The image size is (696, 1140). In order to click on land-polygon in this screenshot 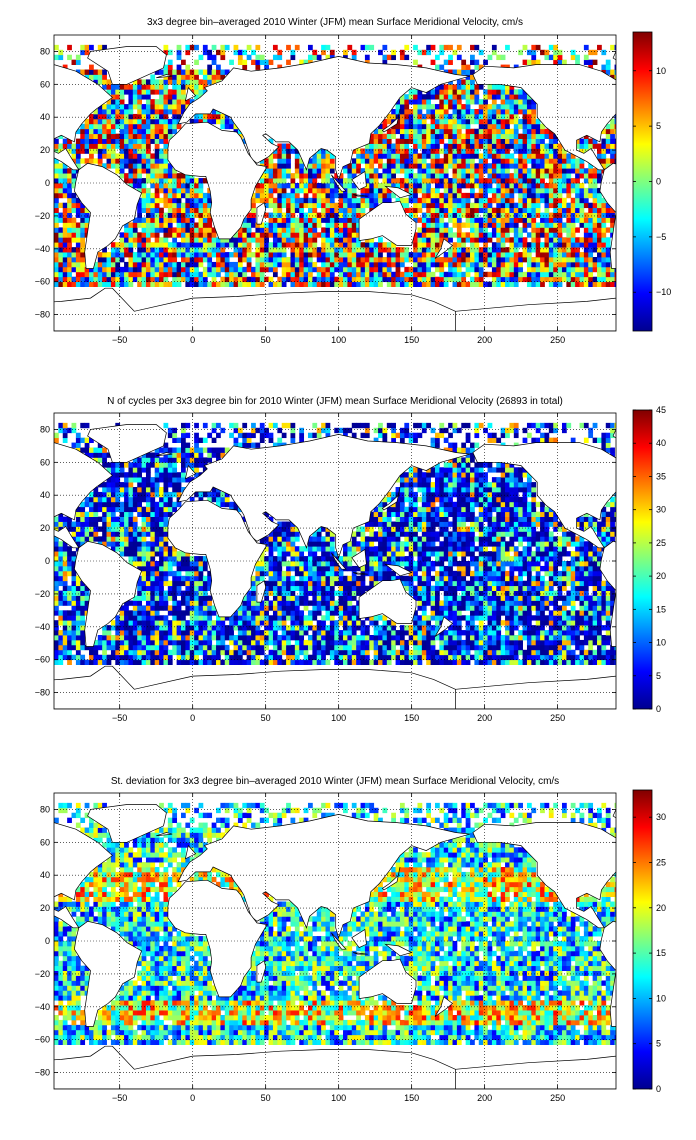, I will do `click(535, 314)`.